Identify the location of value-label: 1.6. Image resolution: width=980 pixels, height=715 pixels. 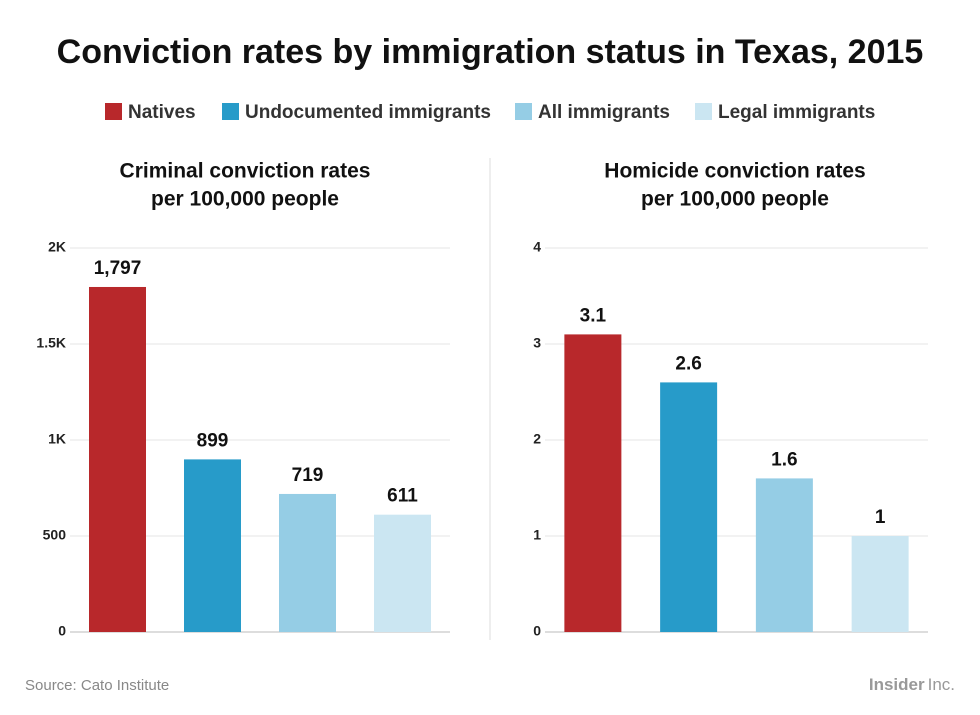
(784, 459).